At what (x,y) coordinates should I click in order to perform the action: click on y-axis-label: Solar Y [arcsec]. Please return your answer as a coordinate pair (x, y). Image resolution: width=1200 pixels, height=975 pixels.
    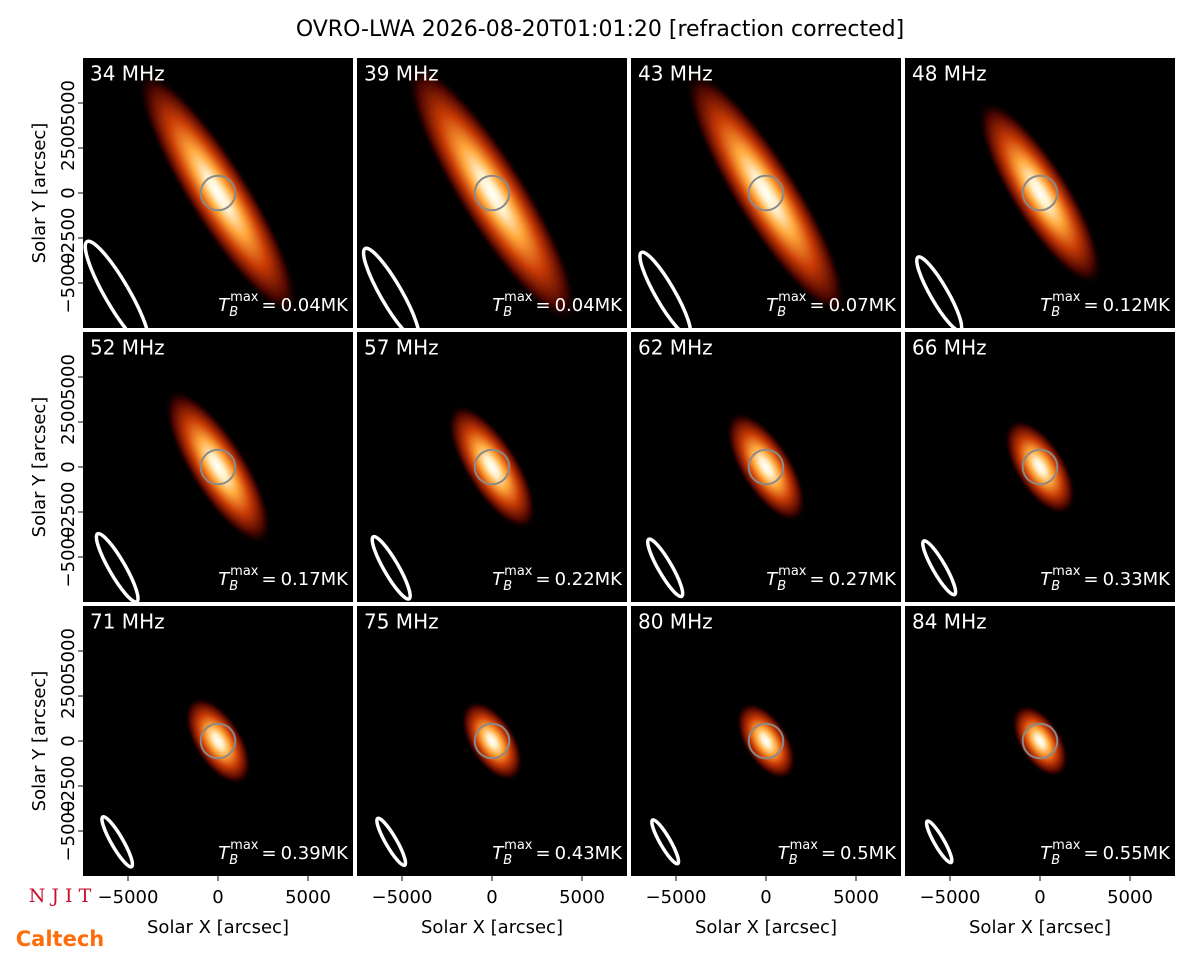
    Looking at the image, I should click on (39, 193).